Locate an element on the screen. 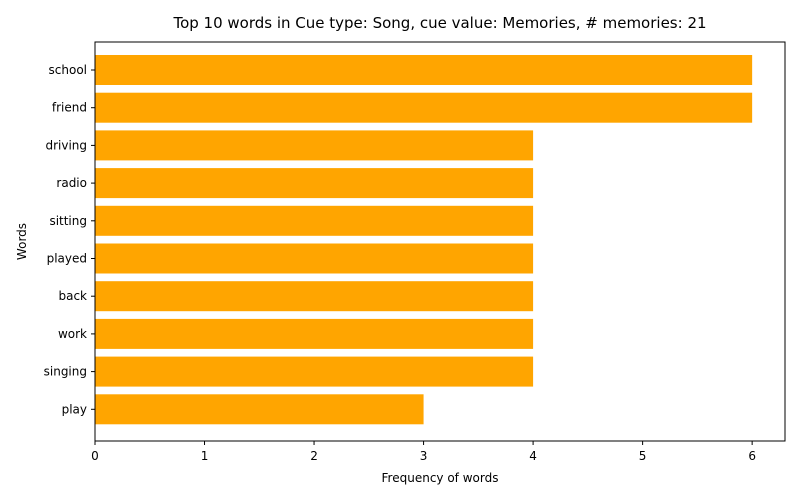 The width and height of the screenshot is (800, 500). x-tick-label: 1 is located at coordinates (205, 456).